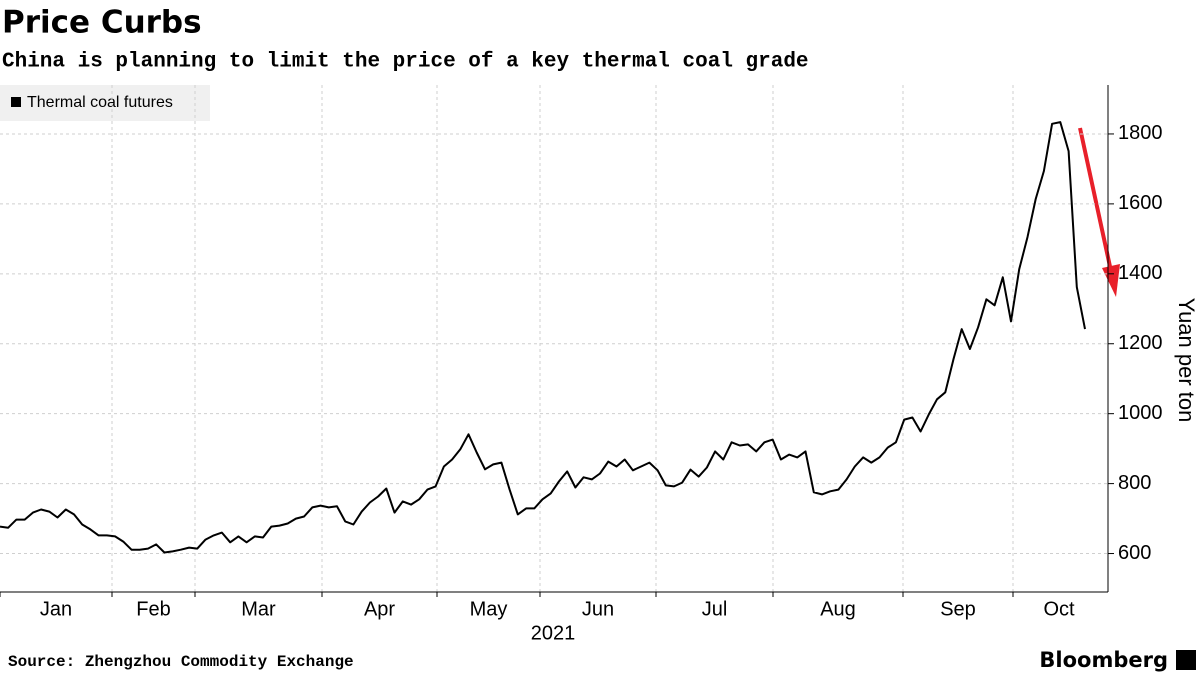 This screenshot has height=675, width=1200. Describe the element at coordinates (1134, 483) in the screenshot. I see `y-tick-label: 800` at that location.